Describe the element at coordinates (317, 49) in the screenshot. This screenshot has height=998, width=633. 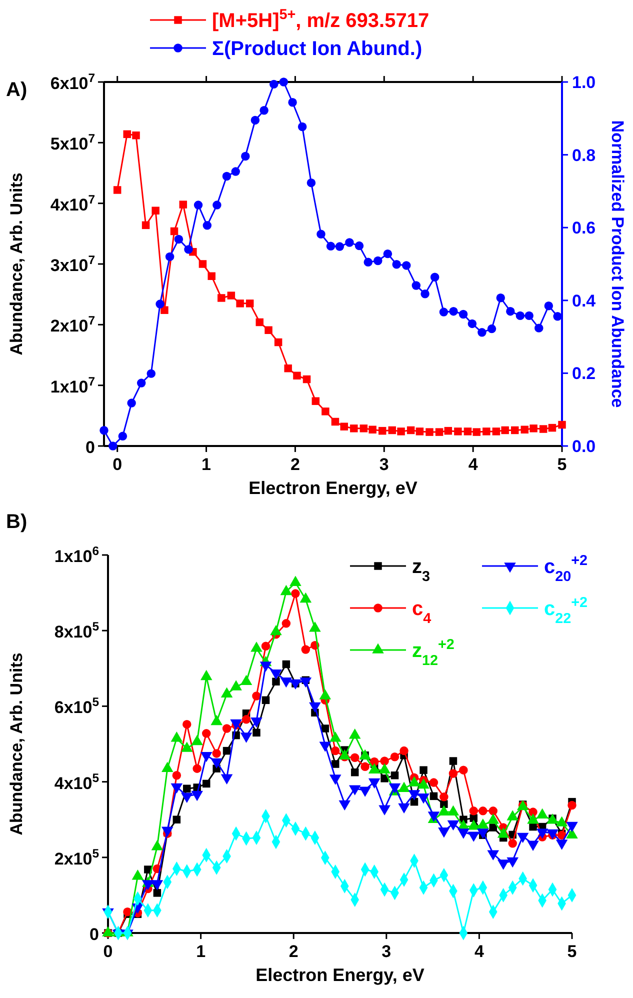
I see `legend-label: Σ(Product Ion Abund.)` at that location.